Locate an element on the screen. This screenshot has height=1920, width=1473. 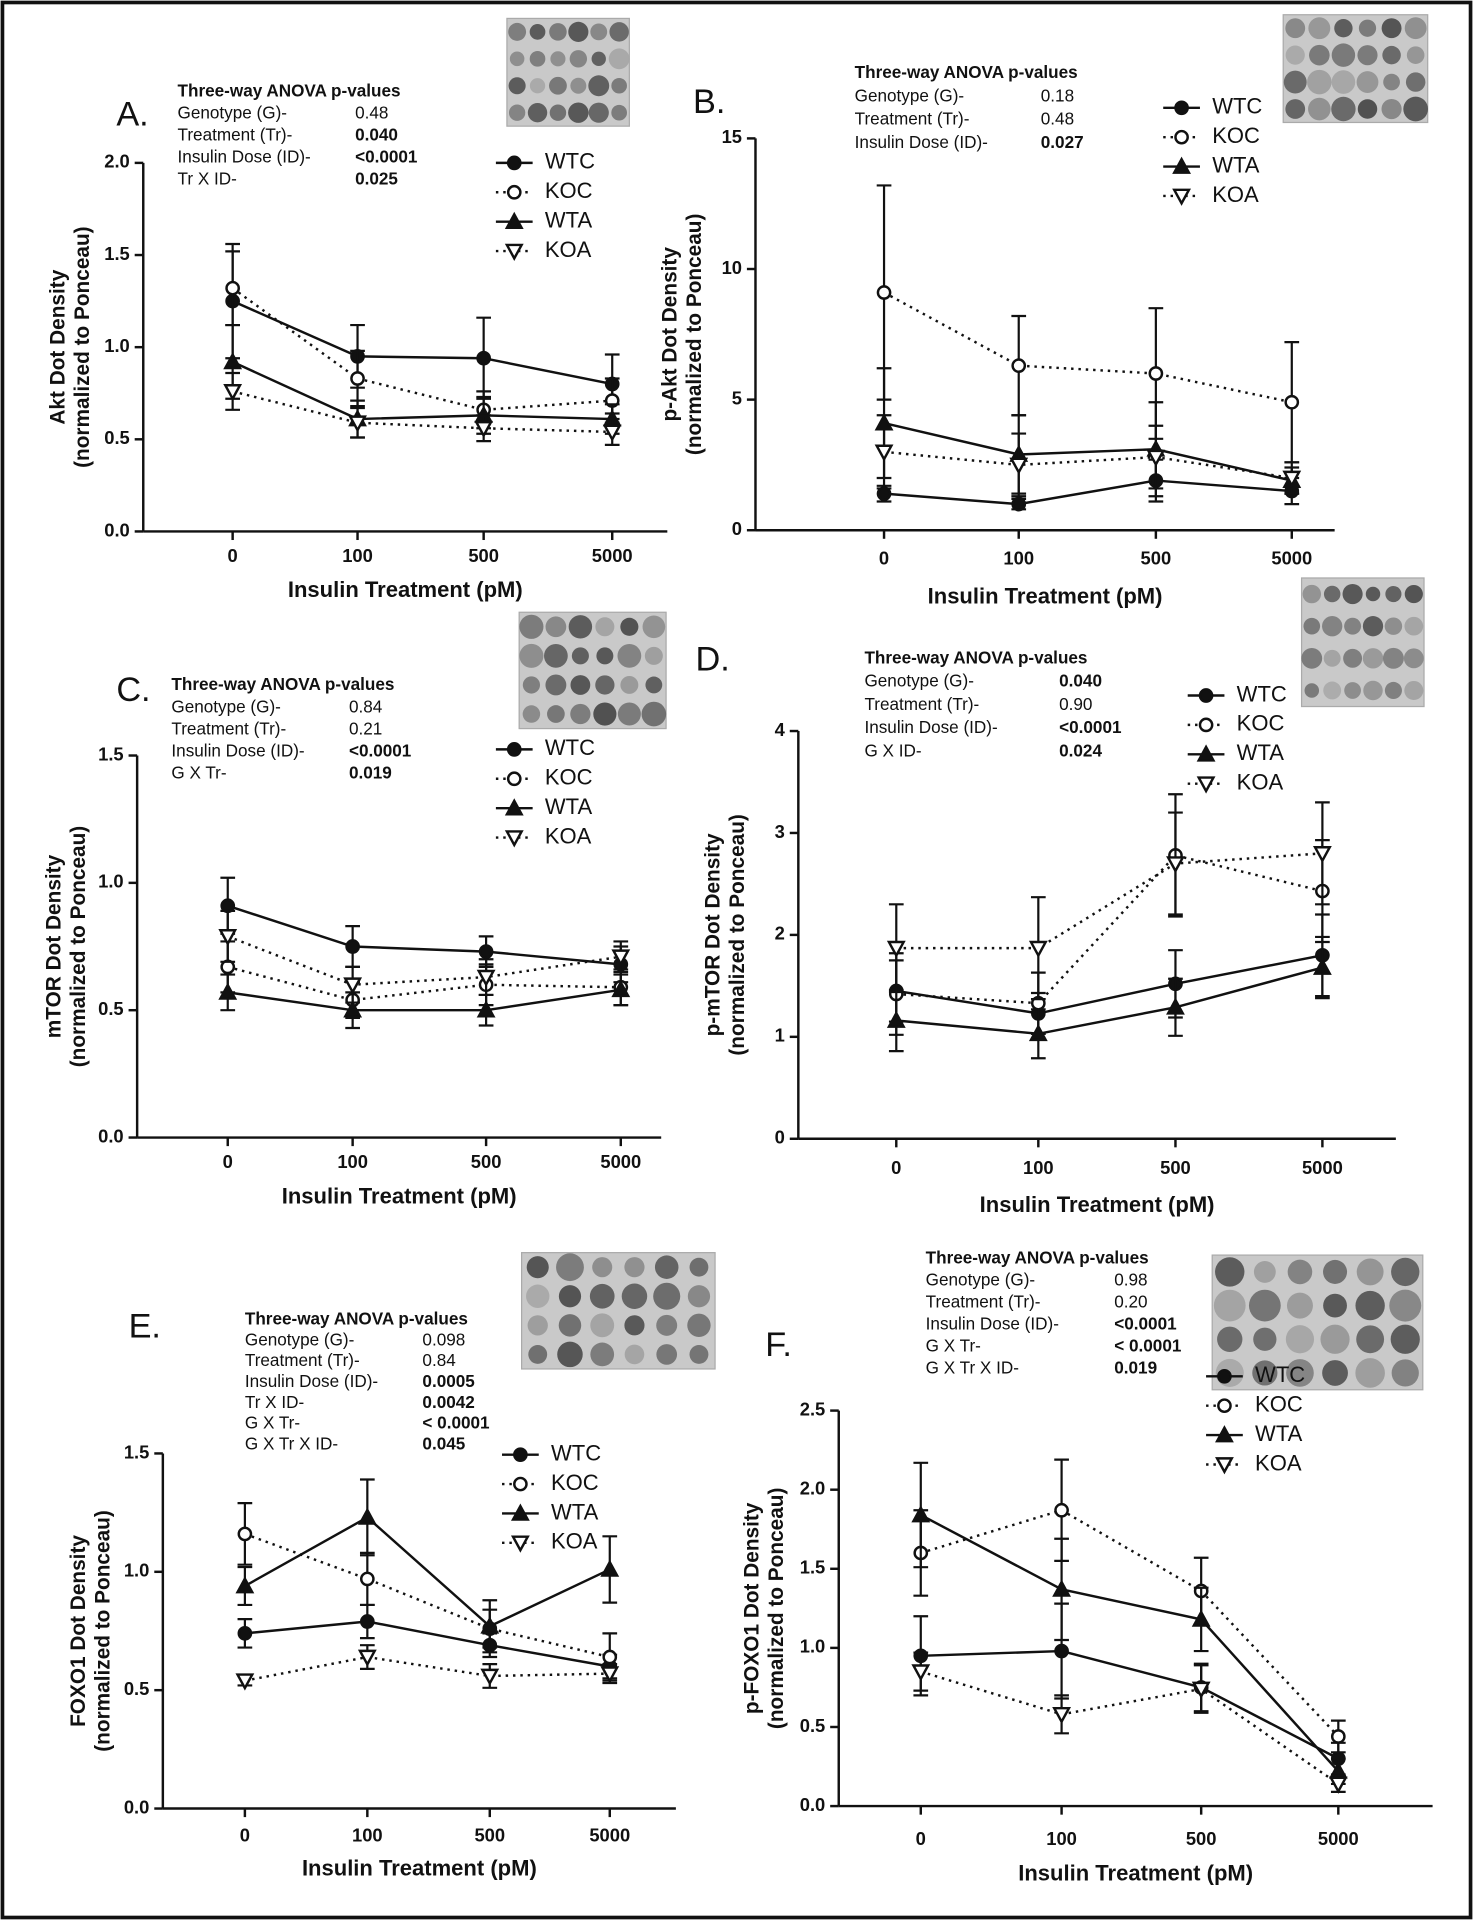
y-tick-label: 0.0 is located at coordinates (111, 1135).